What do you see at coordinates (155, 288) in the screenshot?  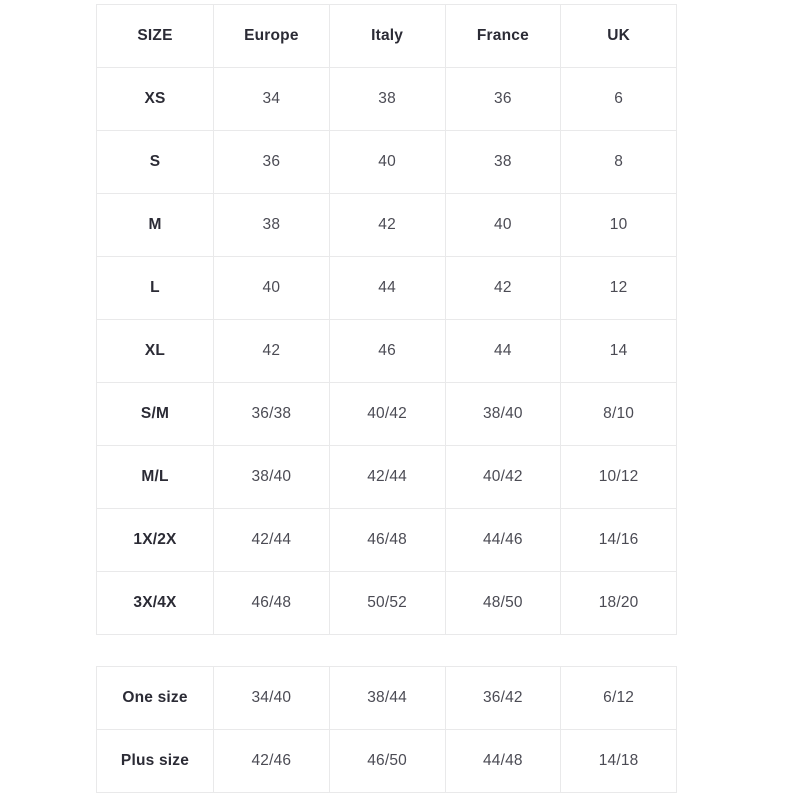 I see `size-label: L` at bounding box center [155, 288].